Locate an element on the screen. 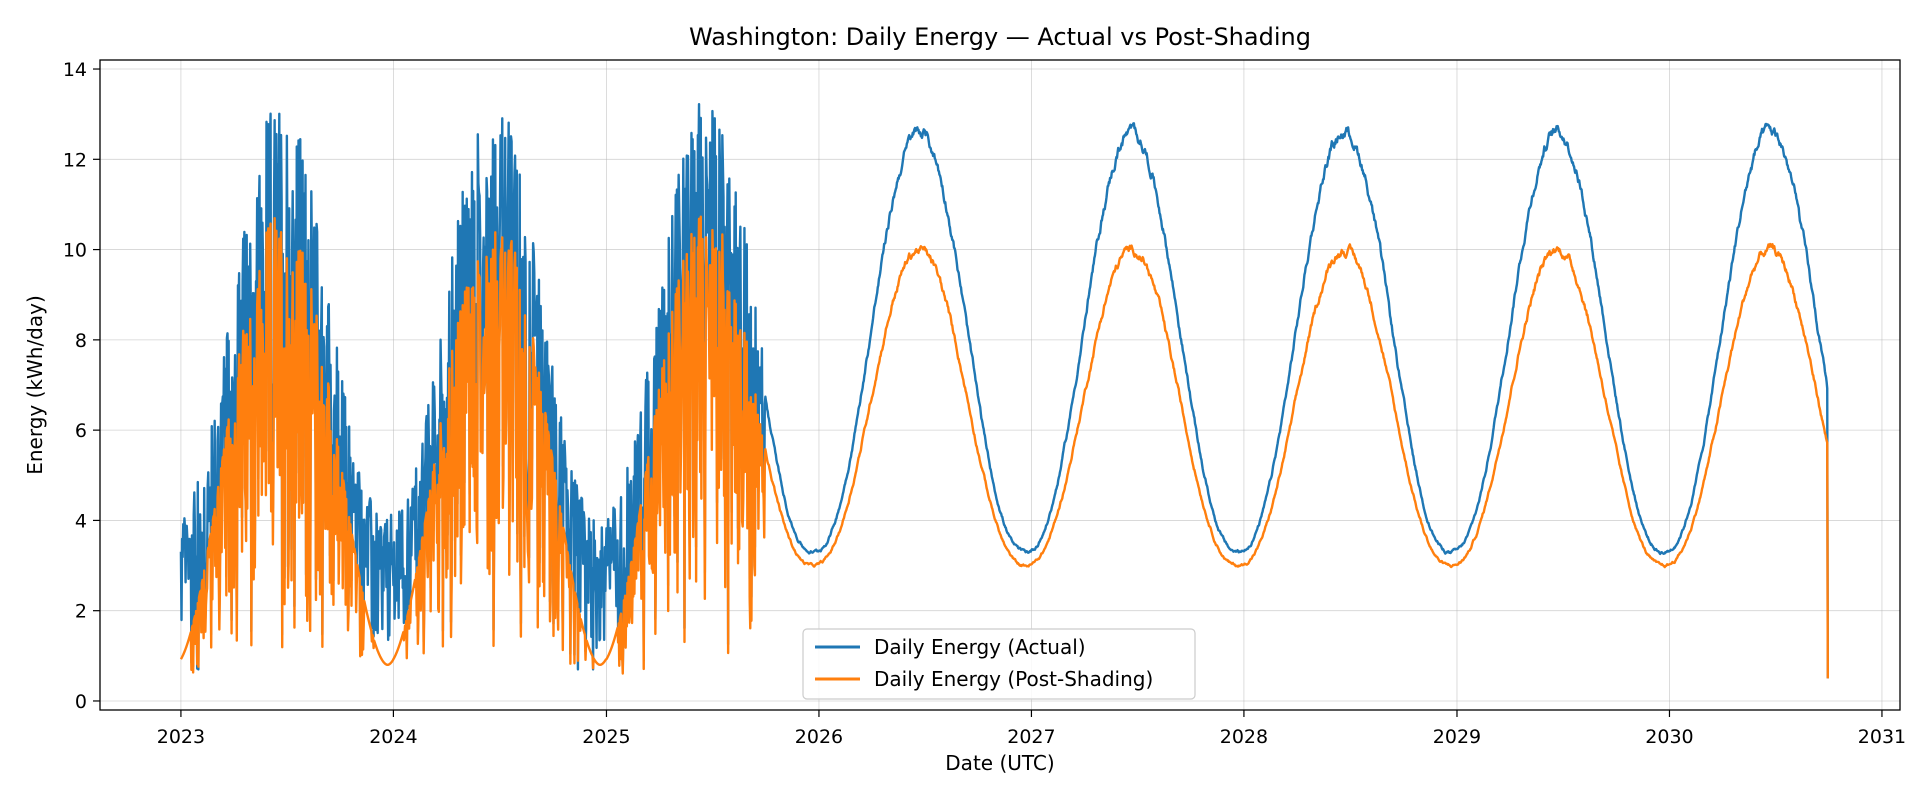  y-axis-label: Energy (kWh/day) is located at coordinates (35, 385).